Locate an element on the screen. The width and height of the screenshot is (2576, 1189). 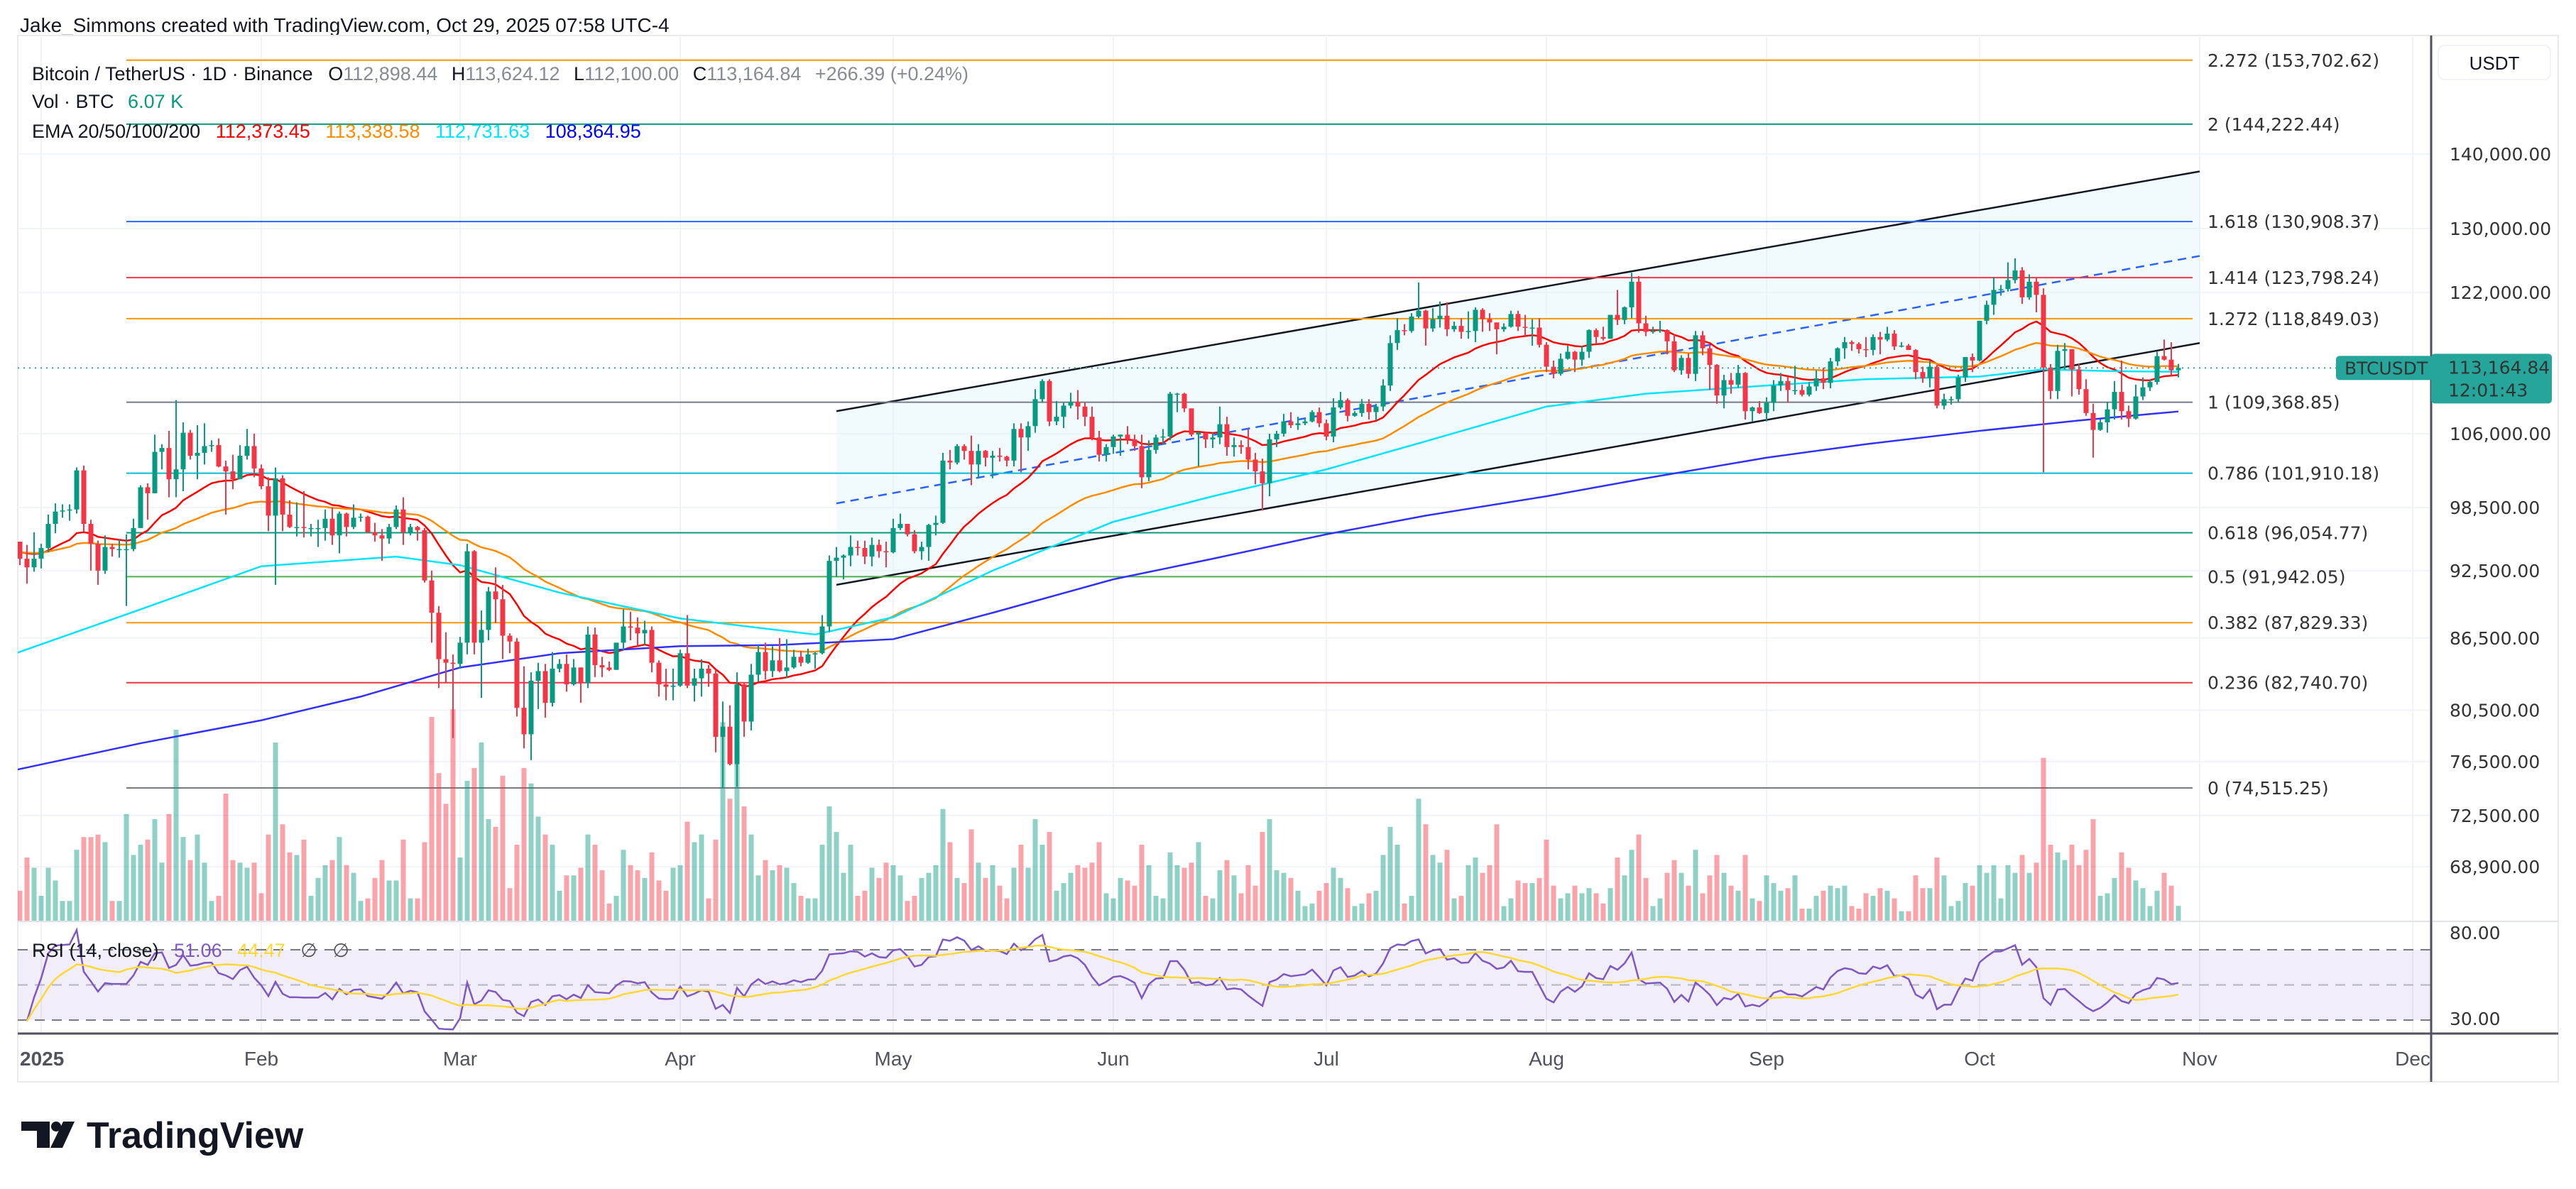
time-axis: 2025 Feb Mar Apr May Jun Jul Aug Sep Oct Nov Dec is located at coordinates (1225, 1059).